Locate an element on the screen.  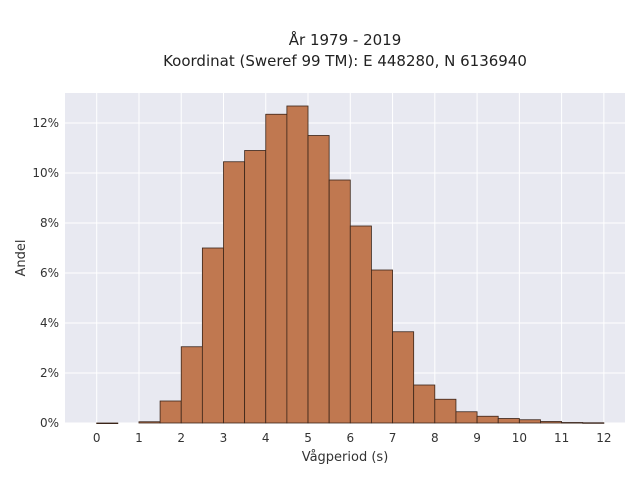
x-axis-label: Vågperiod (s) is located at coordinates (345, 457).